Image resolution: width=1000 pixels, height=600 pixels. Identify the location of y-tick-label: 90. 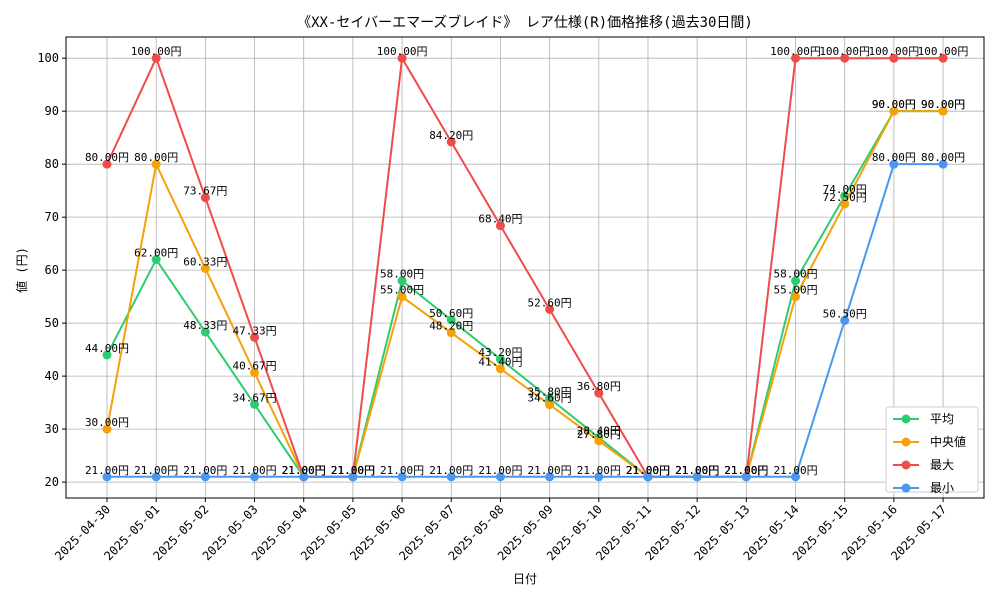
(52, 111).